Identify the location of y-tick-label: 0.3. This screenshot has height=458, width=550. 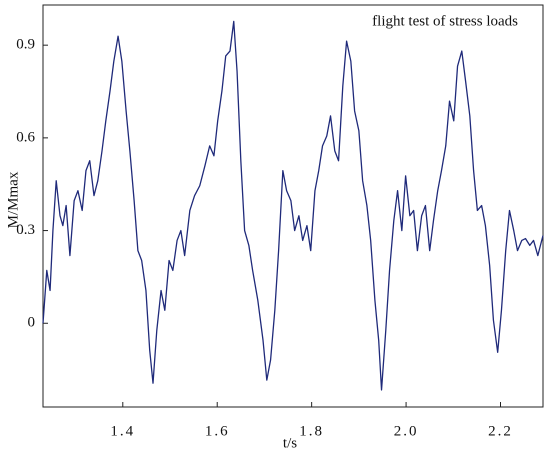
(25, 230).